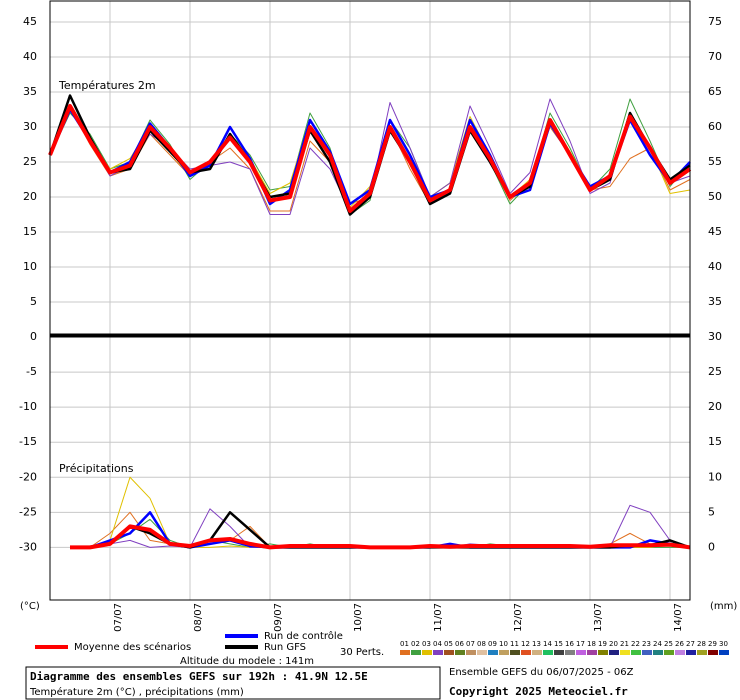 The width and height of the screenshot is (740, 700). I want to click on y2-tick-label: 60, so click(715, 126).